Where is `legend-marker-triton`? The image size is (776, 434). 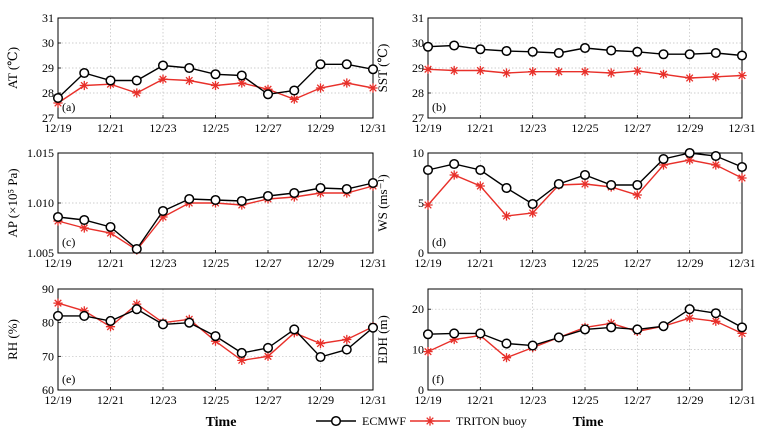 legend-marker-triton is located at coordinates (430, 421).